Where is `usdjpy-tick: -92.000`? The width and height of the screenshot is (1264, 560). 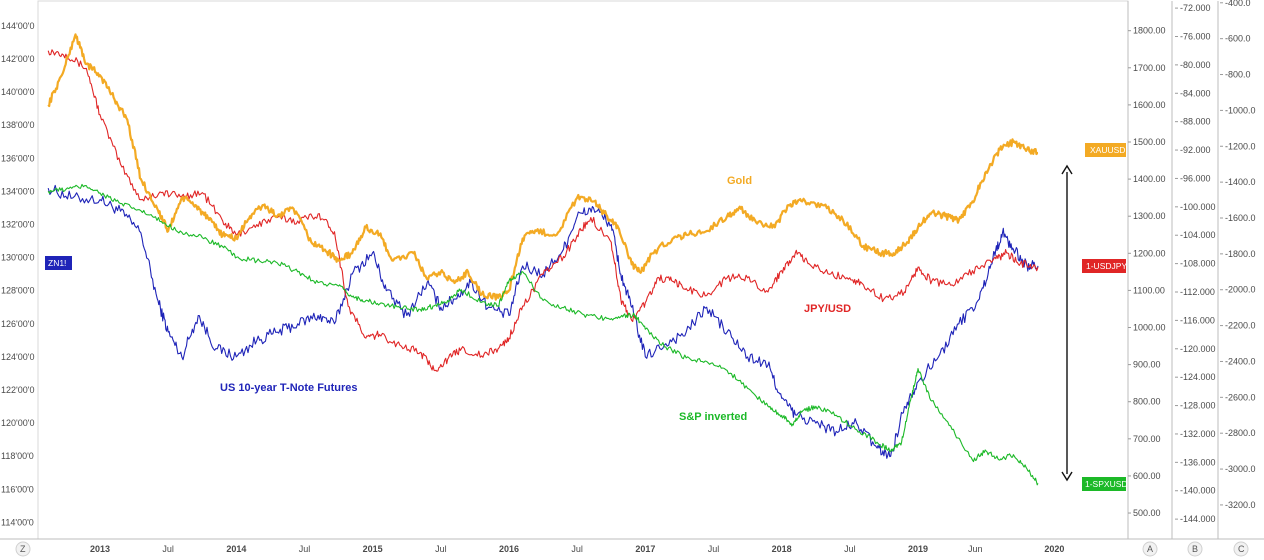
usdjpy-tick: -92.000 is located at coordinates (1195, 150).